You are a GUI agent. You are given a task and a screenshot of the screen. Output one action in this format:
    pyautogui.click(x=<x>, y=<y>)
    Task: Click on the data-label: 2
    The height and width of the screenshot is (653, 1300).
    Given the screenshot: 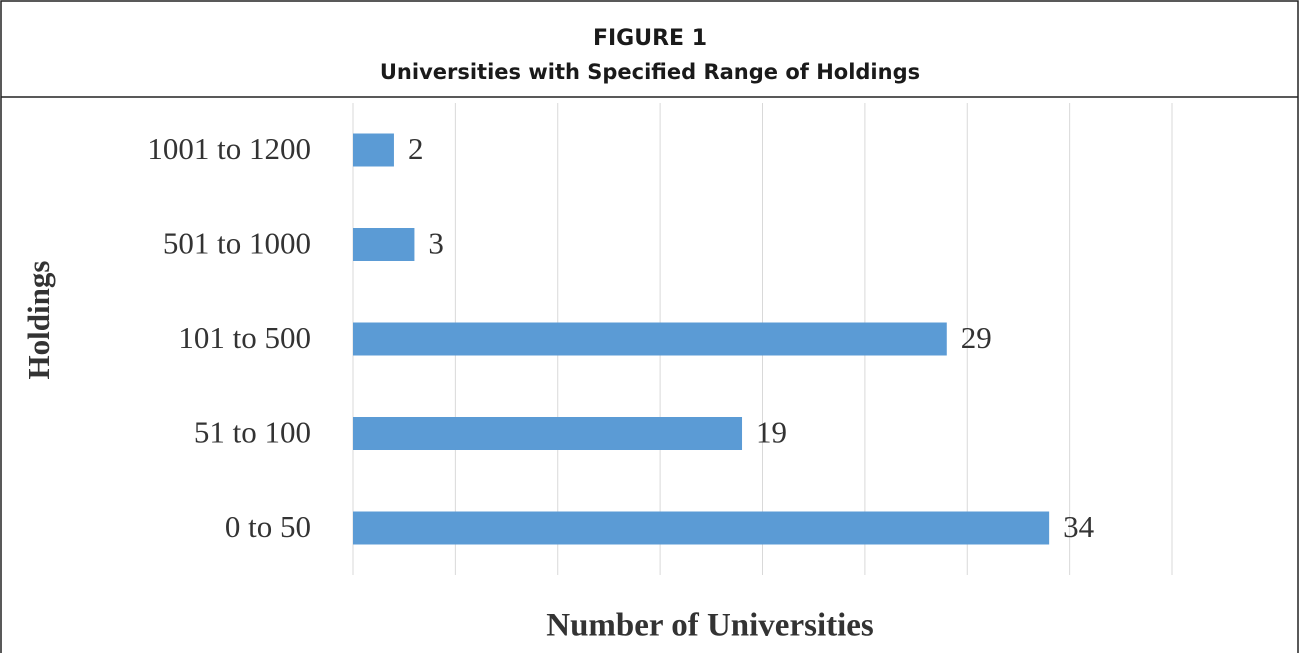 What is the action you would take?
    pyautogui.click(x=416, y=148)
    